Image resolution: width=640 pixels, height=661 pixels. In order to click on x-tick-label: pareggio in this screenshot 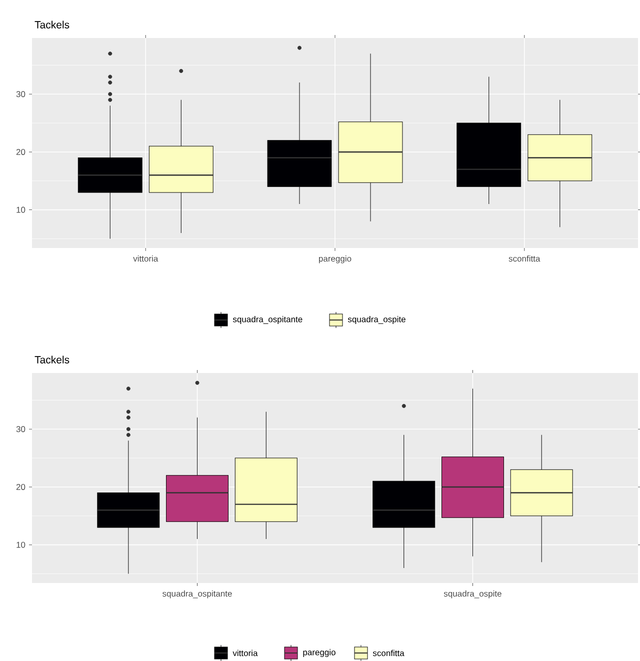, I will do `click(335, 259)`.